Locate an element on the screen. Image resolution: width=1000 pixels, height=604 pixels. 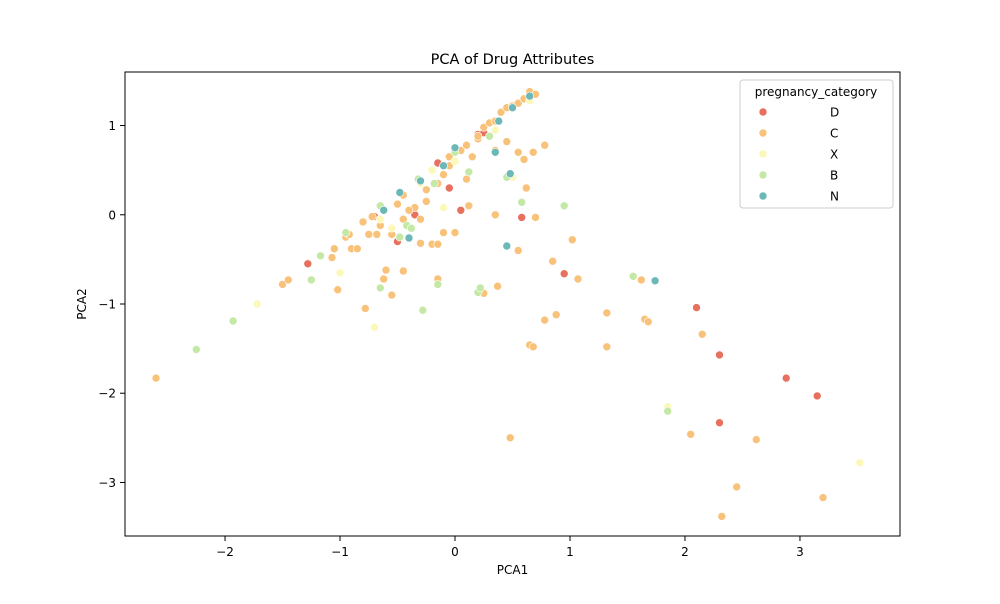
legend-title: pregnancy_category is located at coordinates (816, 92).